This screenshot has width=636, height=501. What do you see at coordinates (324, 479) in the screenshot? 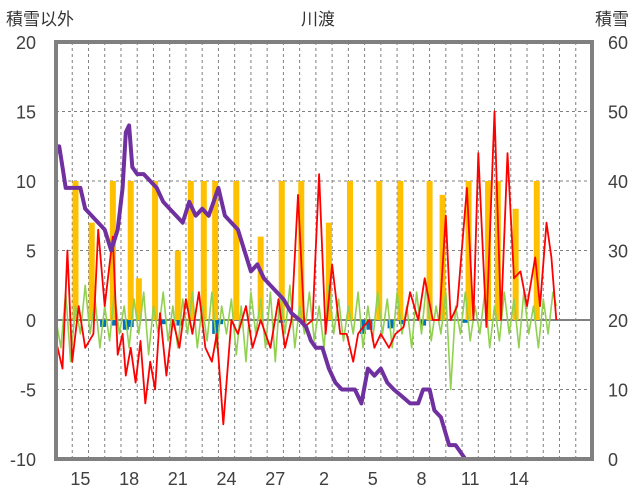
I see `x-tick-label: 2` at bounding box center [324, 479].